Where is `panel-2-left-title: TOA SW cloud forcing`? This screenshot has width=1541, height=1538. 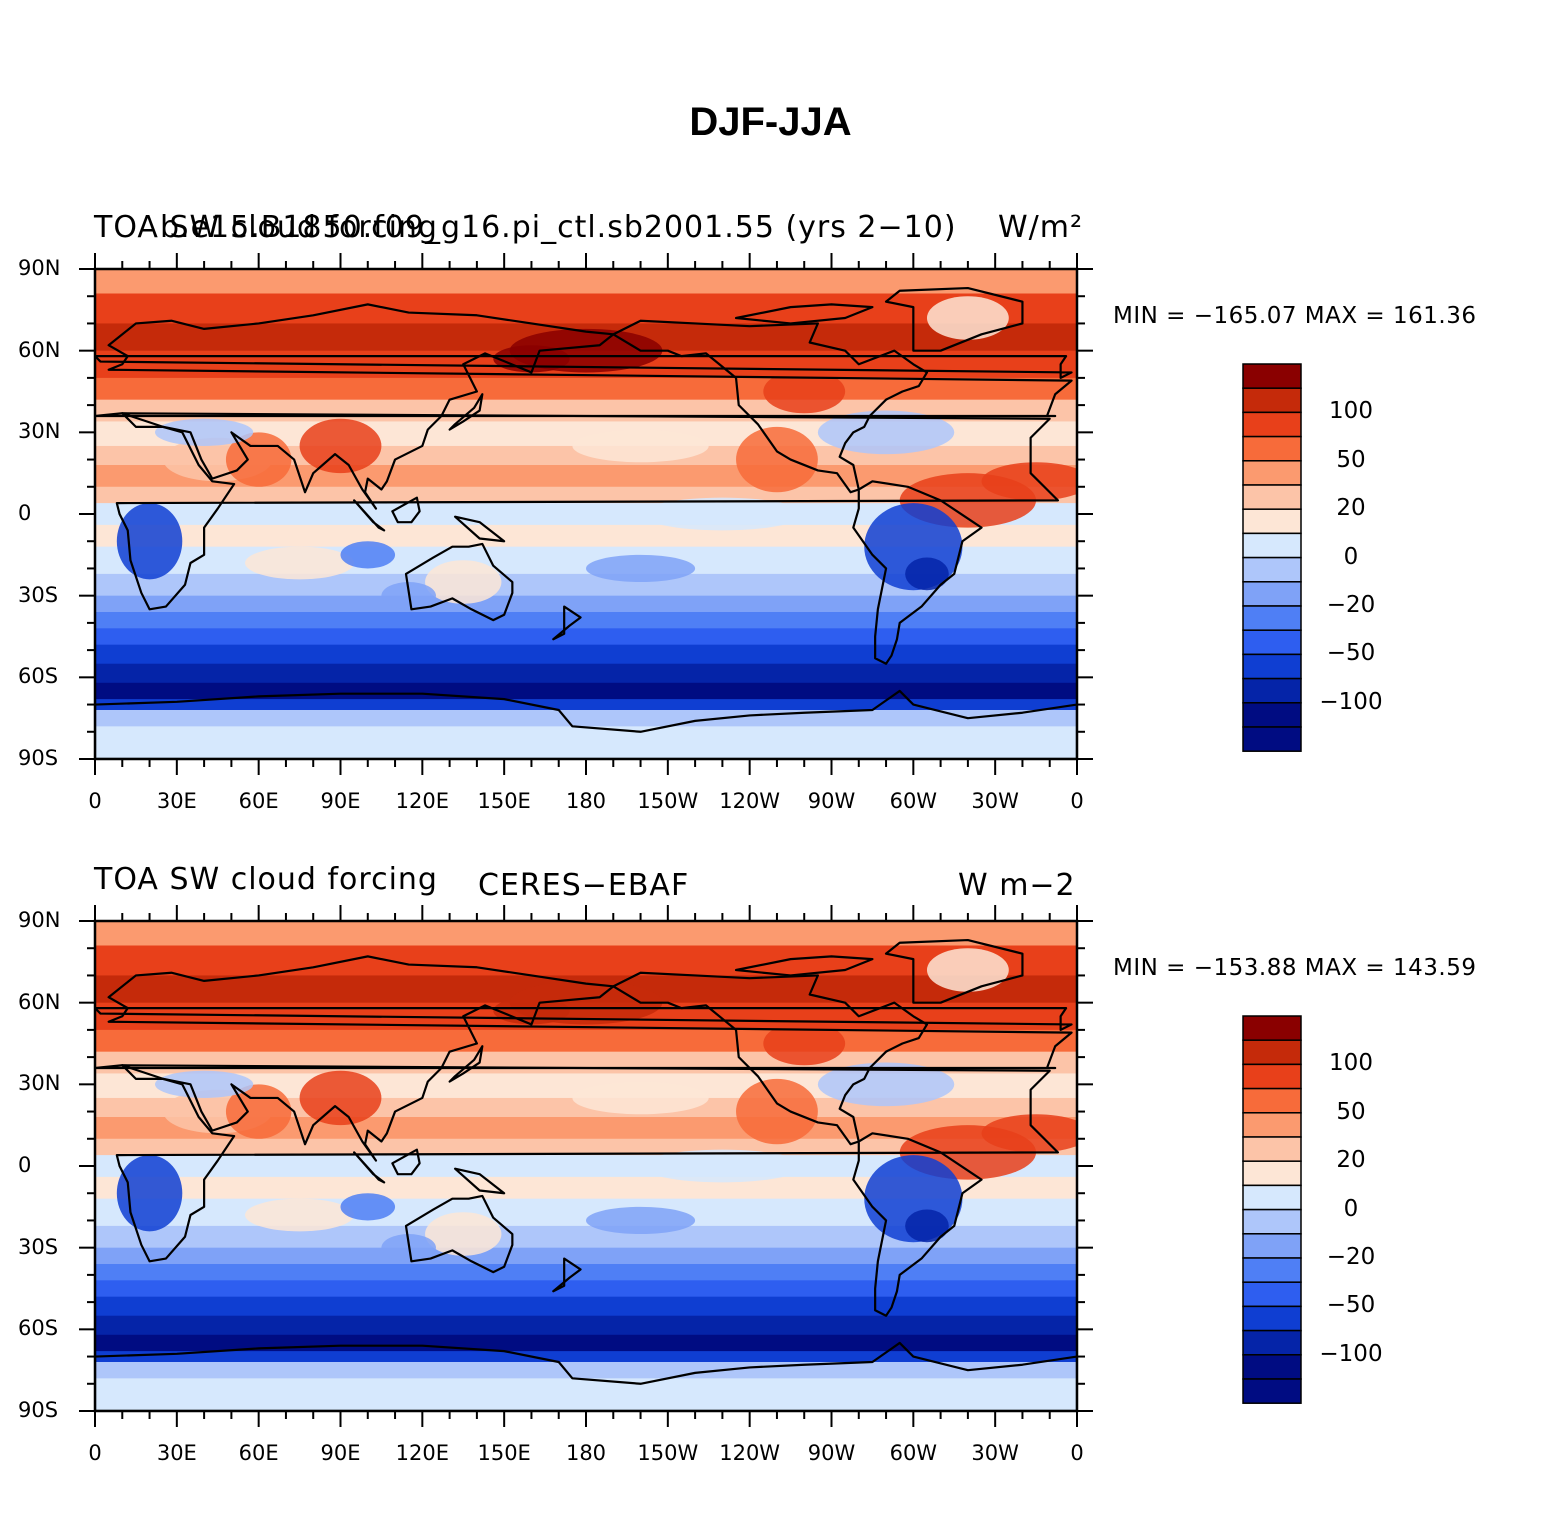
panel-2-left-title: TOA SW cloud forcing is located at coordinates (266, 879).